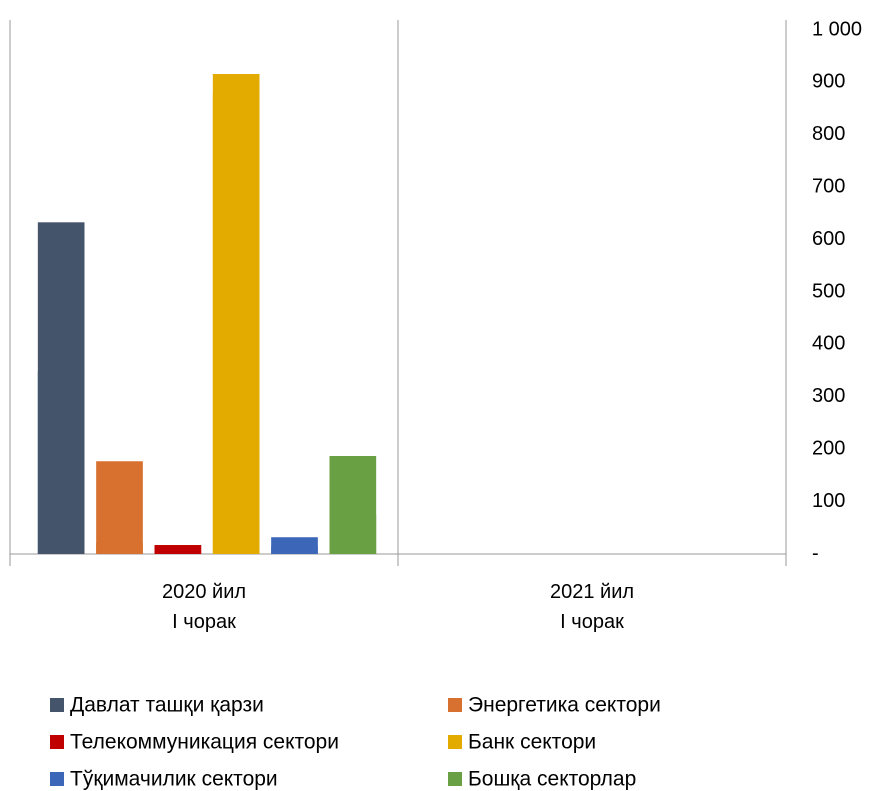 The height and width of the screenshot is (791, 876). I want to click on legend-label: Энергетика сектори, so click(564, 705).